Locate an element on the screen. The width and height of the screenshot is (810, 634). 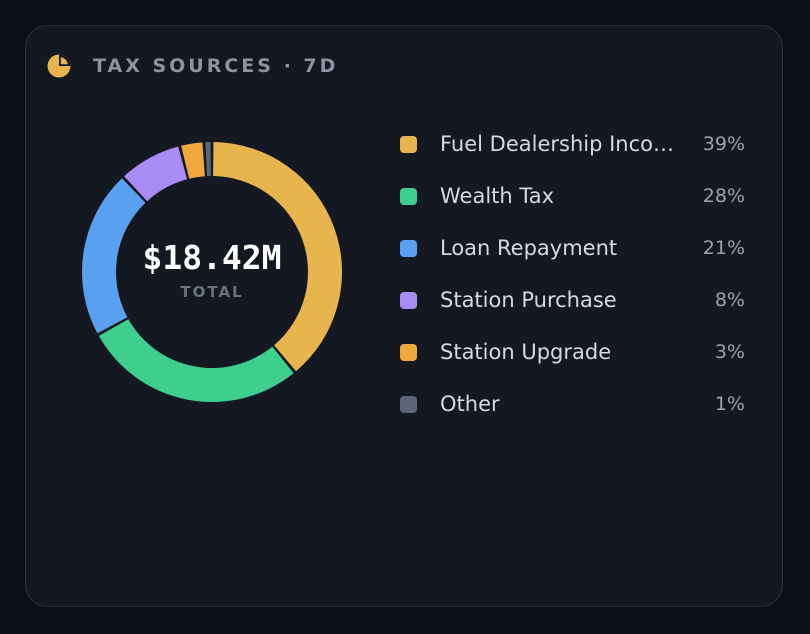
donut-slice-station-purchase is located at coordinates (156, 174).